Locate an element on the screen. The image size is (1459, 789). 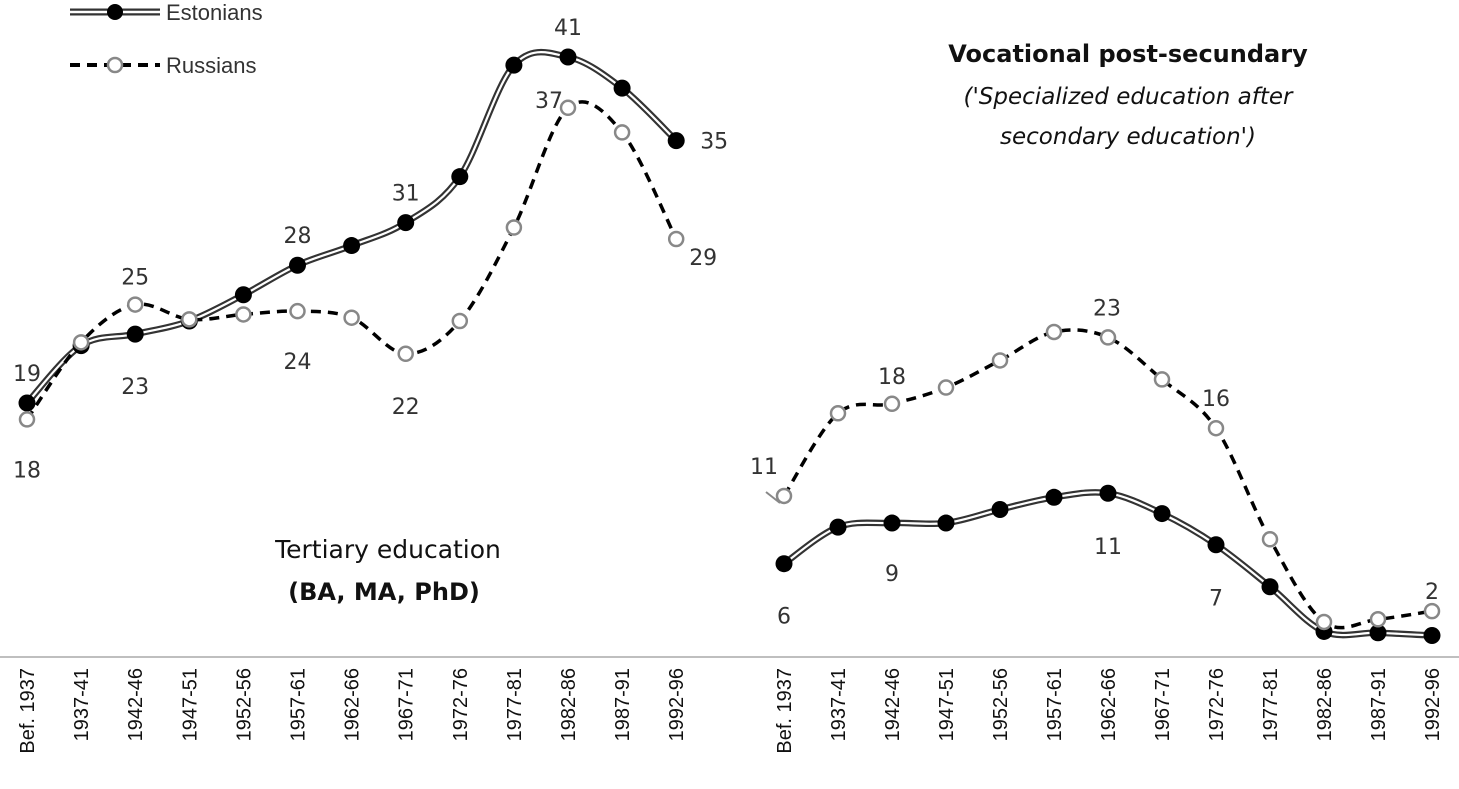
x-tick-label: 1982-86 is located at coordinates (1325, 704).